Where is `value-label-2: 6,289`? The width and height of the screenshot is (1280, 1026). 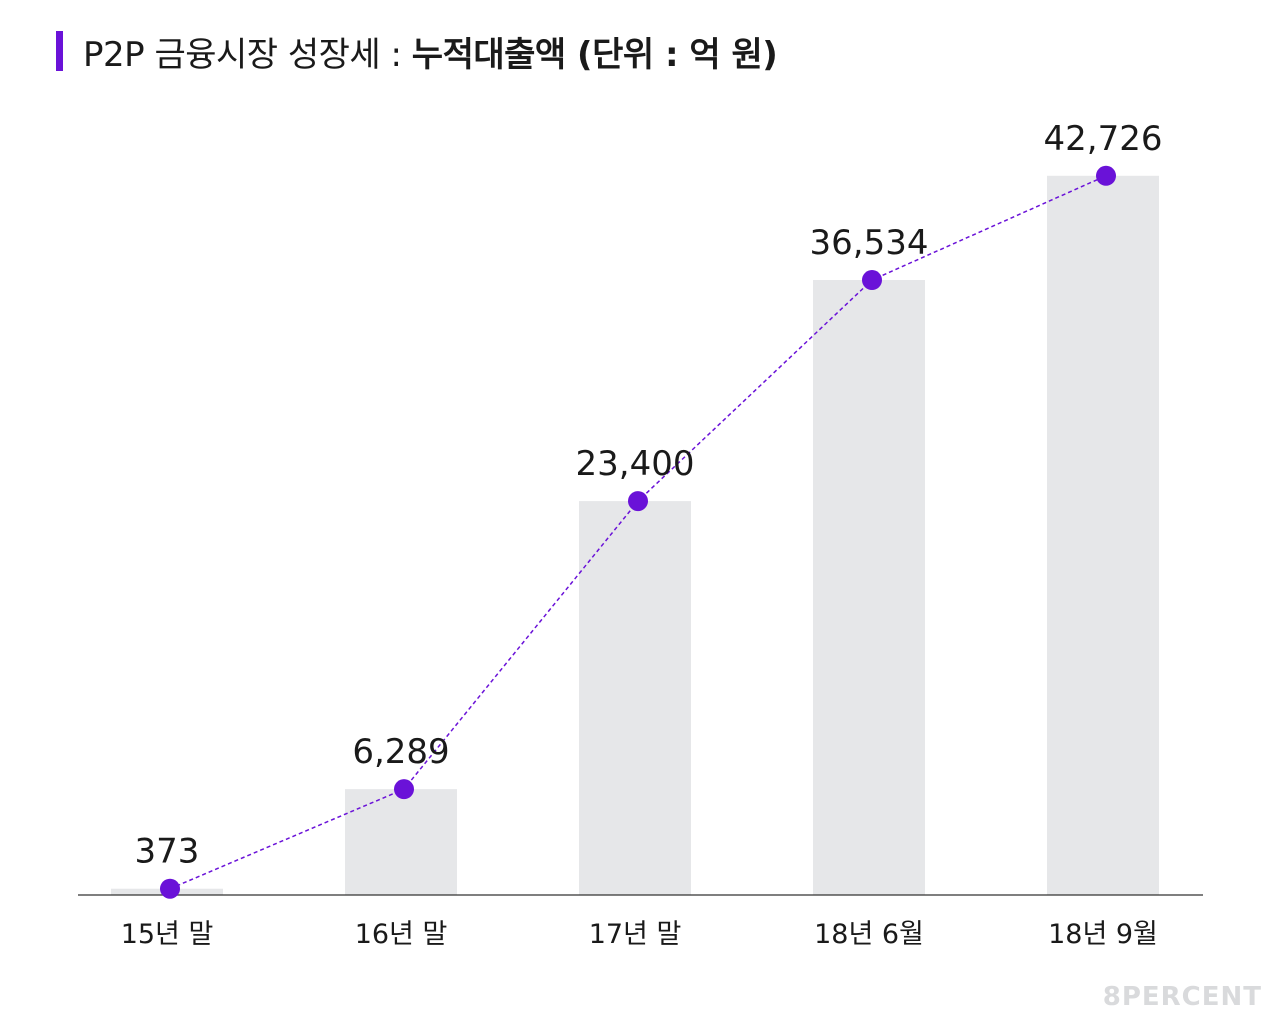
value-label-2: 6,289 is located at coordinates (400, 752).